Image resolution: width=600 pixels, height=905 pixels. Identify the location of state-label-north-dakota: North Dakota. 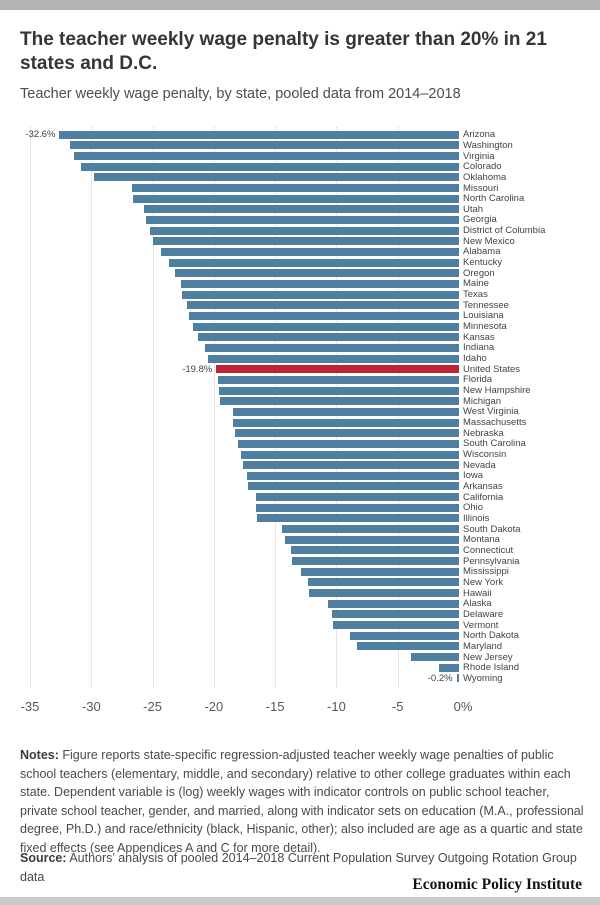
(491, 636).